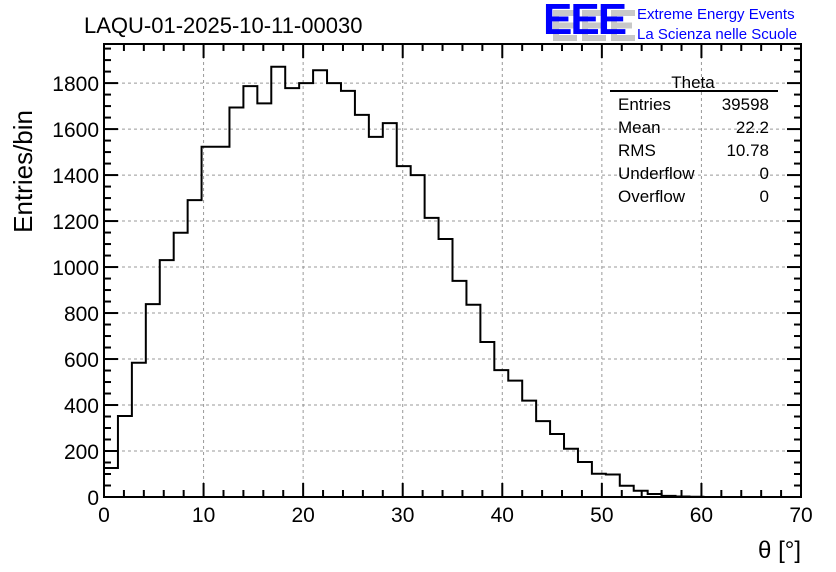 Image resolution: width=836 pixels, height=572 pixels. What do you see at coordinates (779, 550) in the screenshot?
I see `x-axis-label: θ [°]` at bounding box center [779, 550].